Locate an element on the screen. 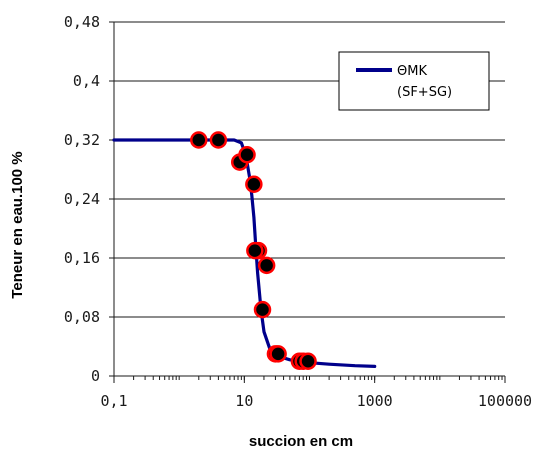 This screenshot has height=452, width=541. legend-label-line2: (SF+SG) is located at coordinates (424, 92).